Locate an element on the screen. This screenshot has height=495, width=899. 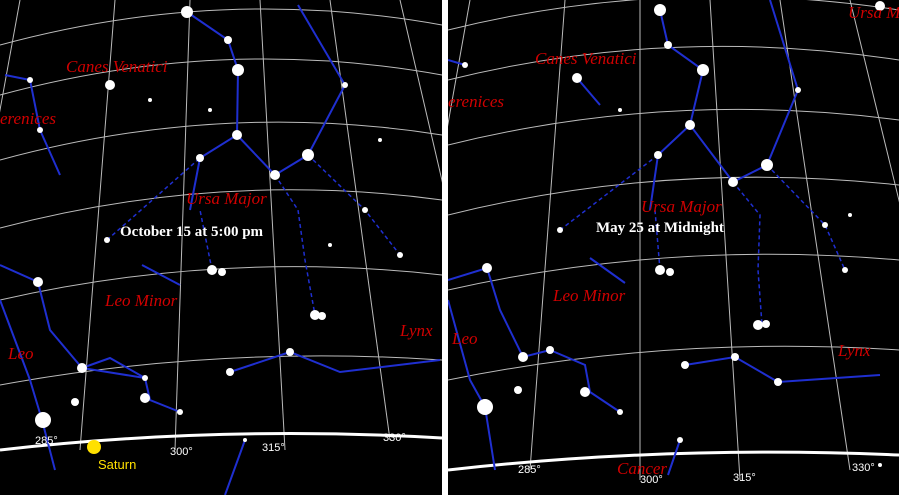
constellation-label: Cancer is located at coordinates (642, 468).